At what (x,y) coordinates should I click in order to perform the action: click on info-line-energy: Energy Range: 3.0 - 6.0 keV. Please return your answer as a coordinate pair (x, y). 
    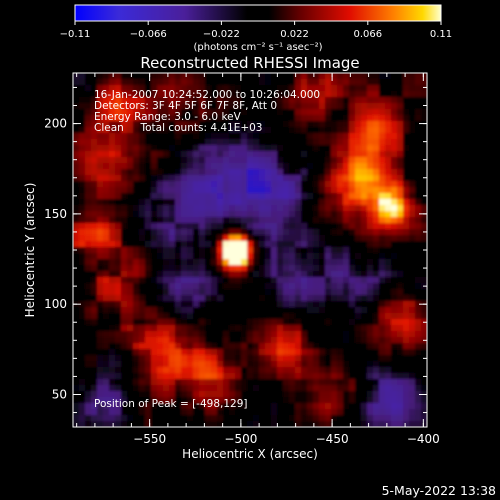
    Looking at the image, I should click on (168, 117).